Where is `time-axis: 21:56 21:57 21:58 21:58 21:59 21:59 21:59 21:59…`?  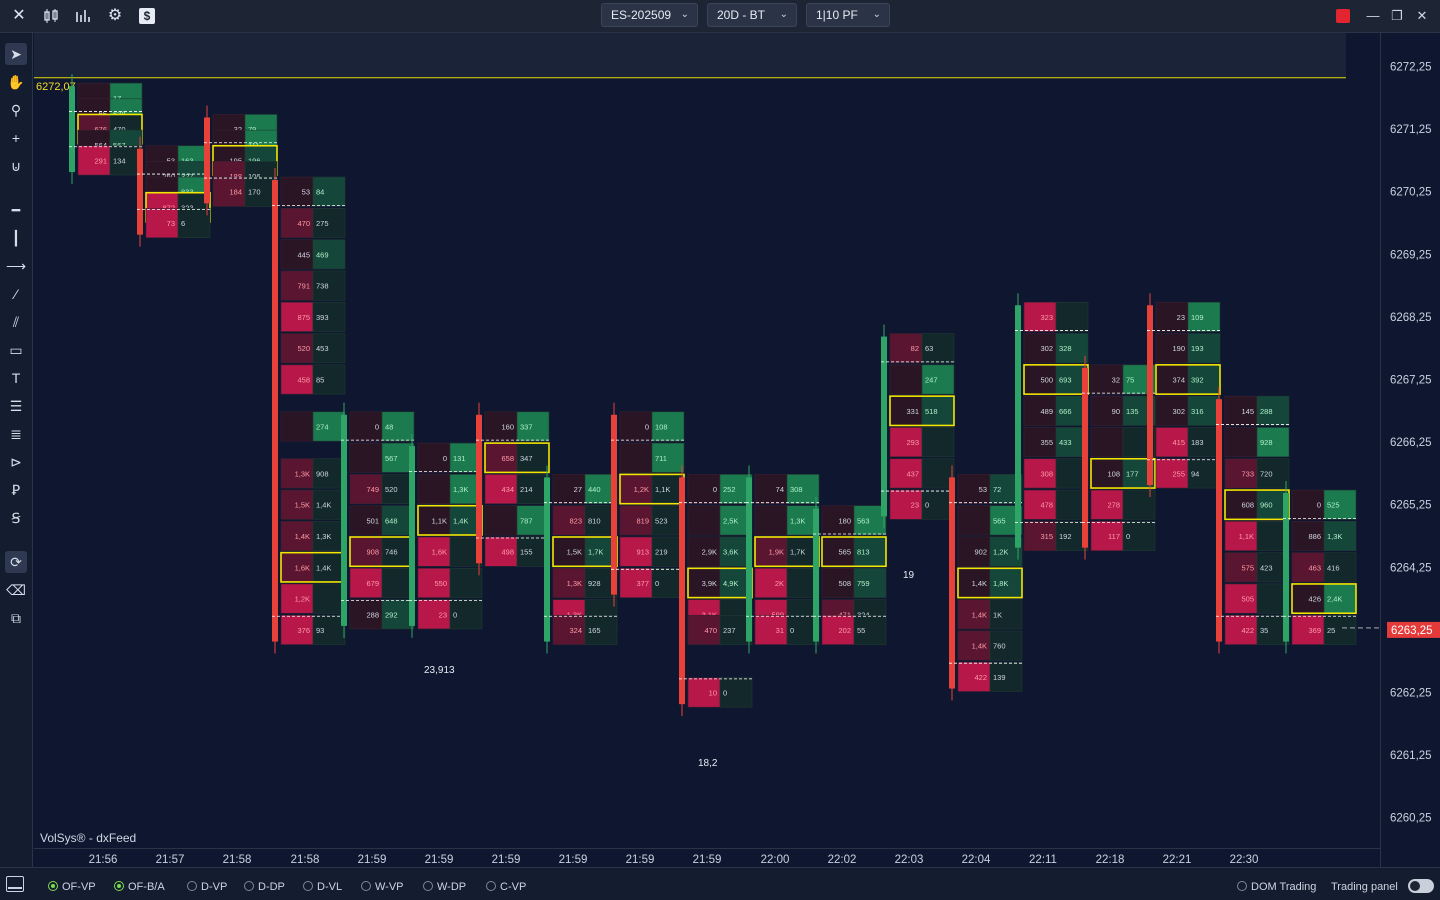 time-axis: 21:56 21:57 21:58 21:58 21:59 21:59 21:59 21:59… is located at coordinates (707, 857).